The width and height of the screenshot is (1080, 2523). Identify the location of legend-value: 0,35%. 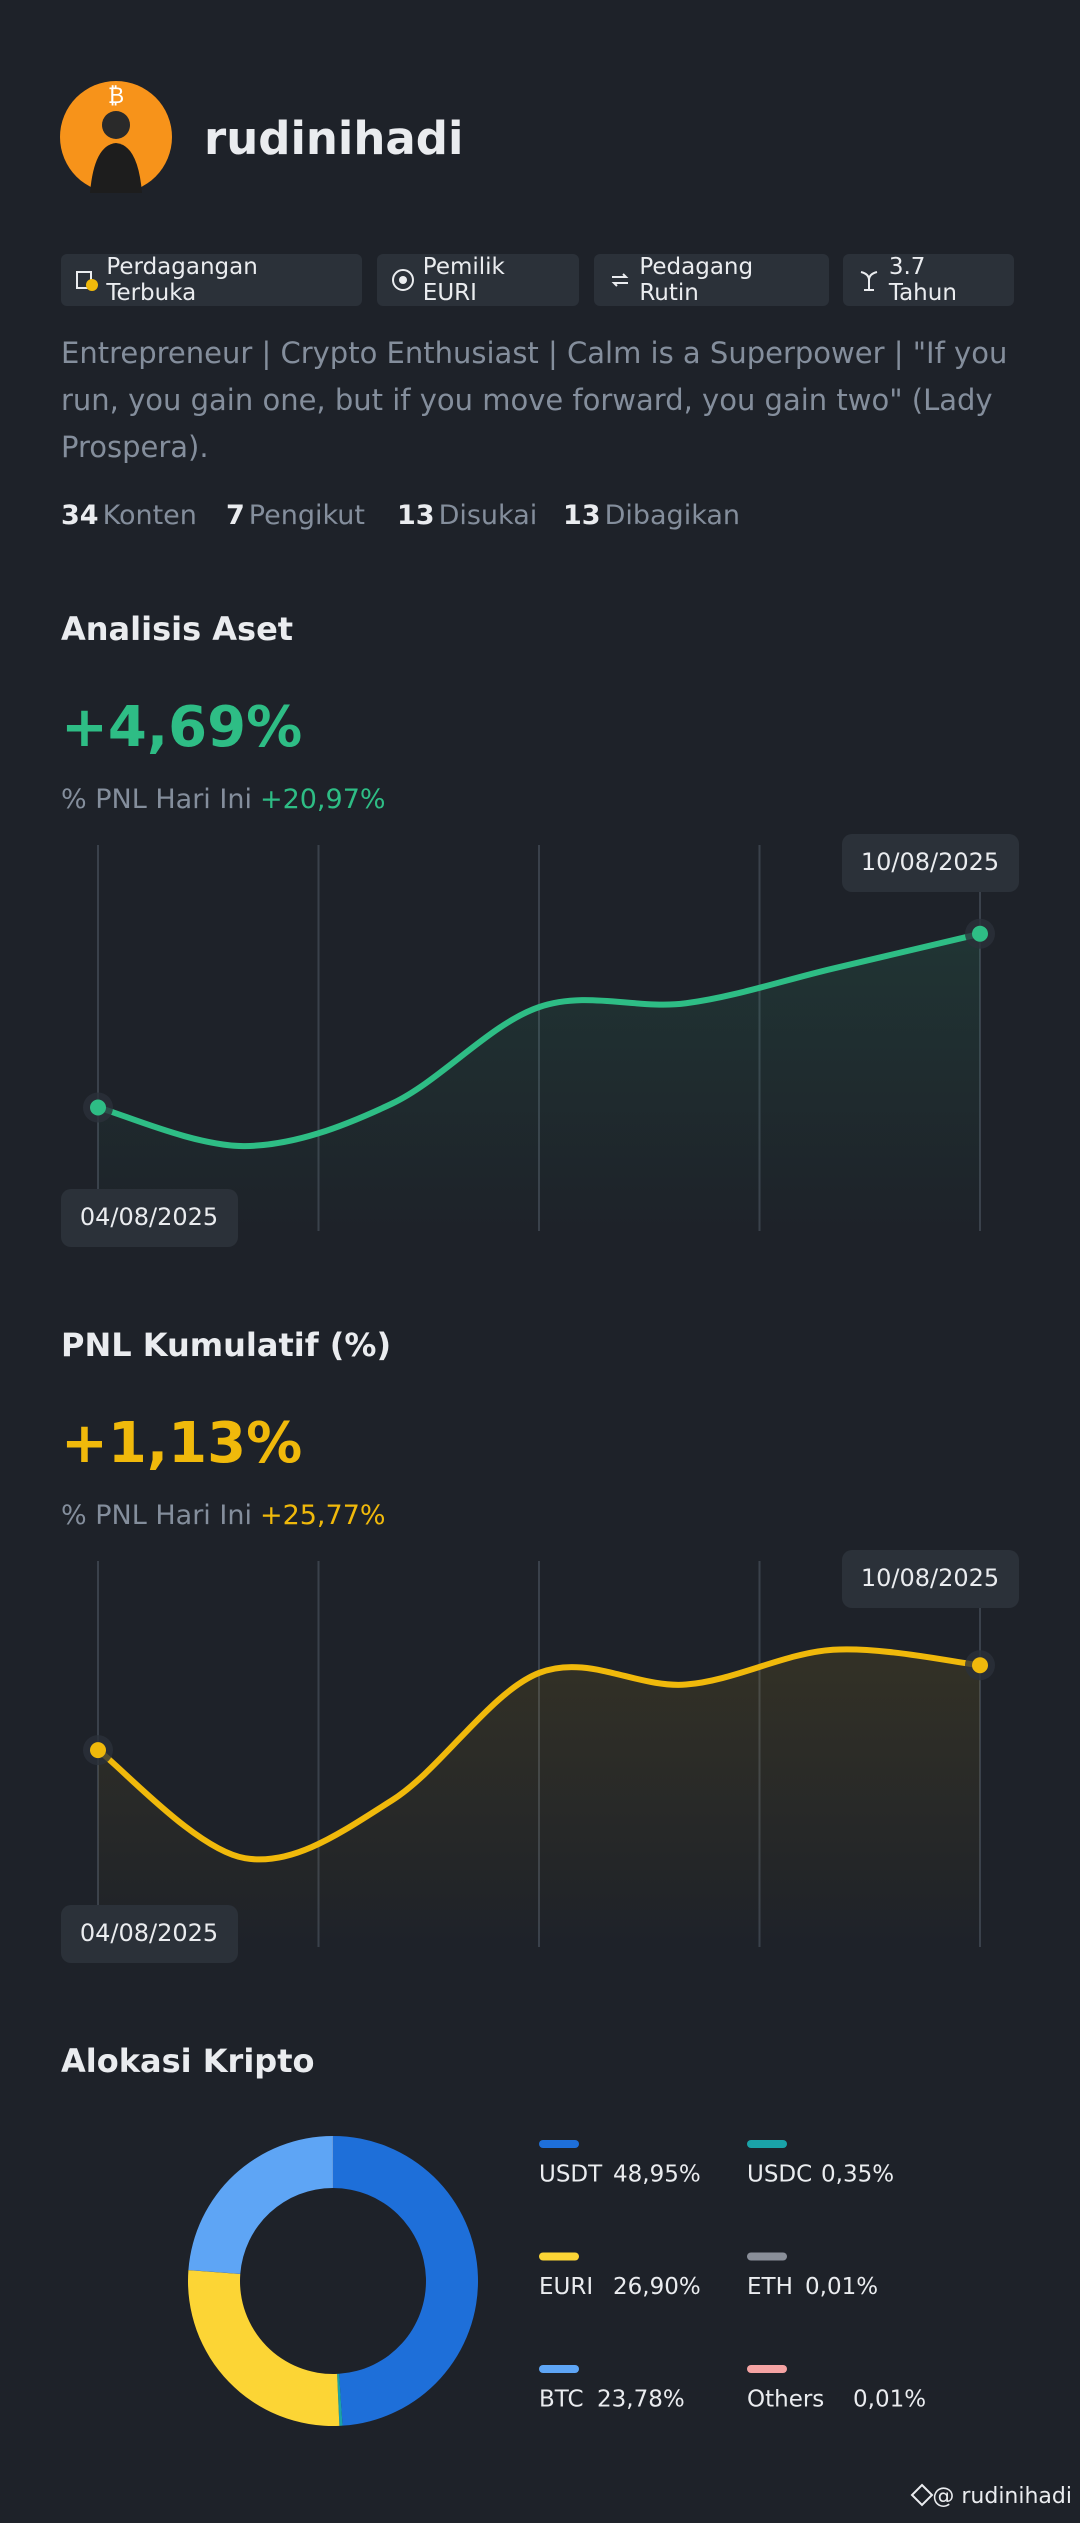
(857, 2175).